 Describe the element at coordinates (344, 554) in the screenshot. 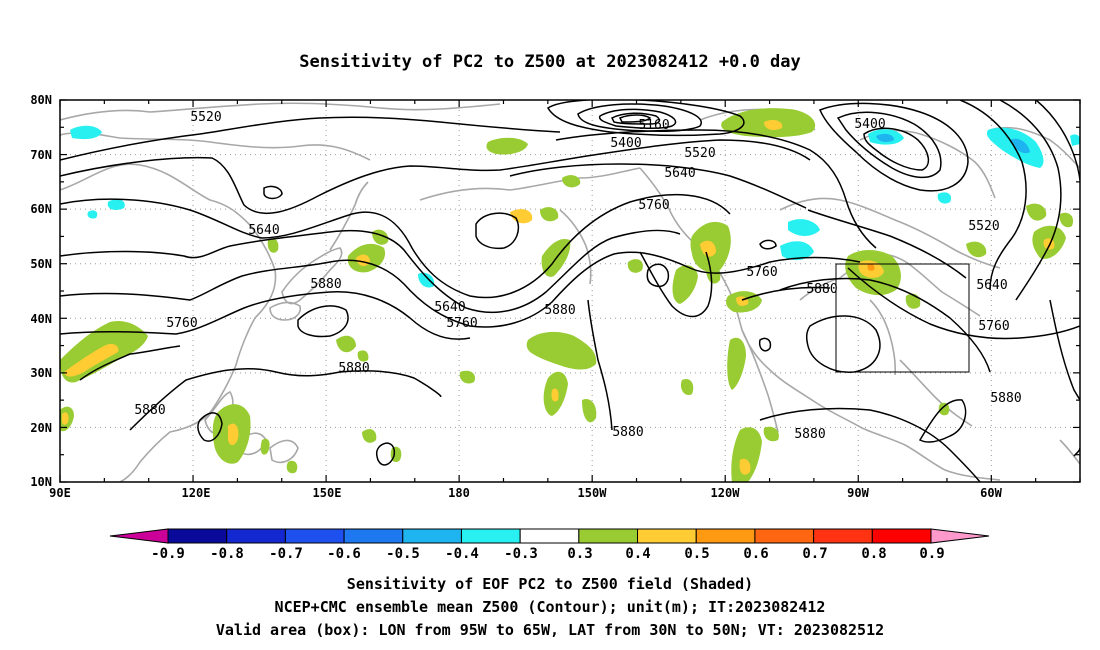

I see `colorbar-label: -0.6` at that location.